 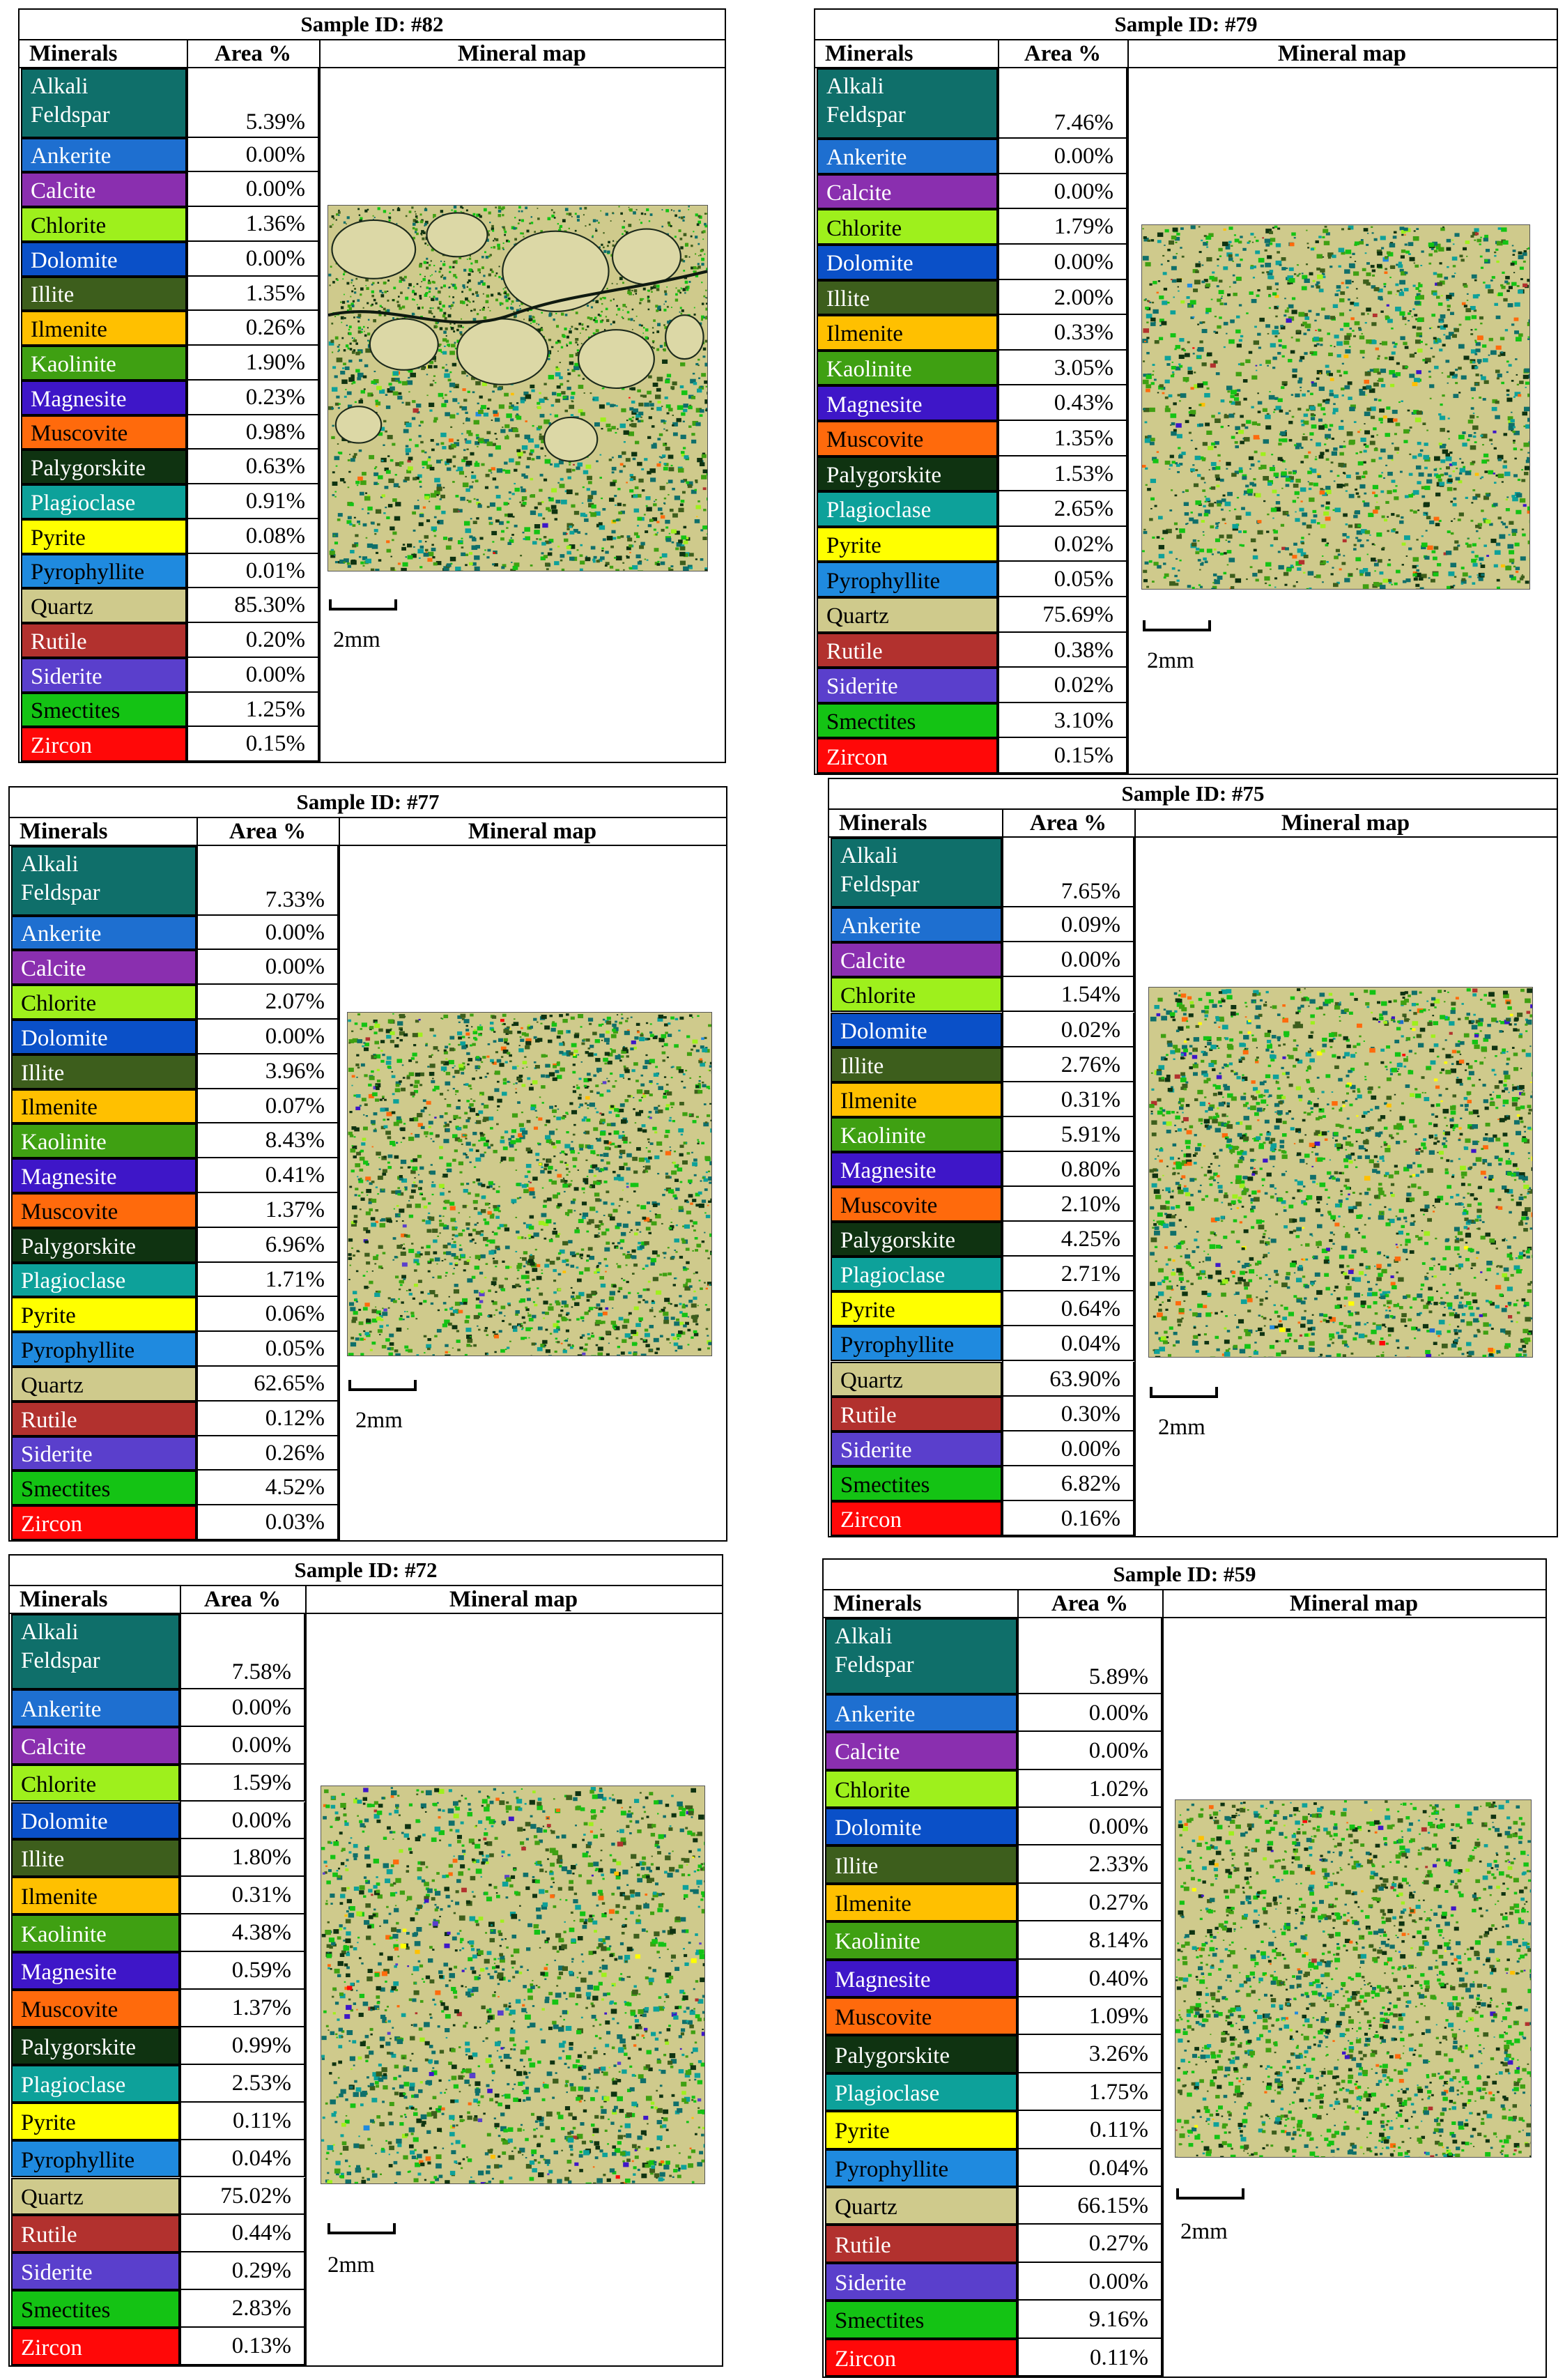 What do you see at coordinates (243, 1651) in the screenshot?
I see `area-value: 7.58%` at bounding box center [243, 1651].